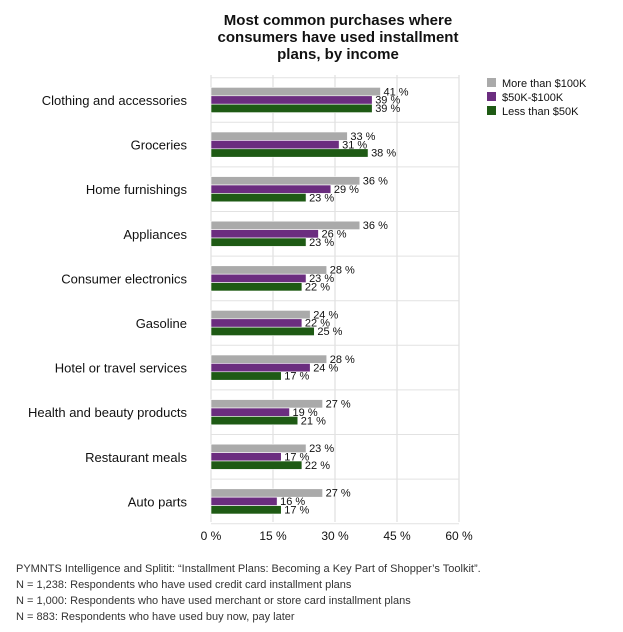 The image size is (623, 632). I want to click on x-tick-label: 30 %, so click(335, 536).